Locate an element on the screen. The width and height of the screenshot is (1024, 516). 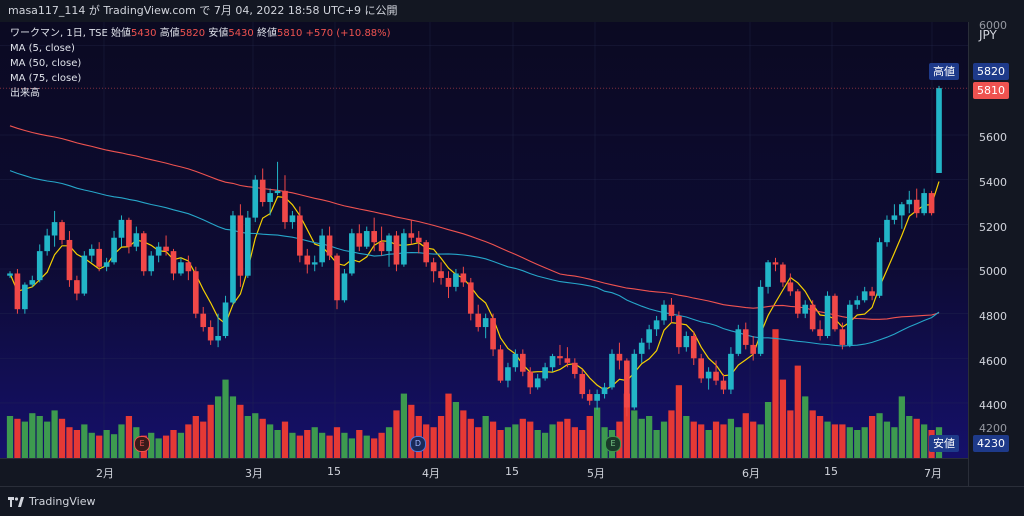
legend-volume: 出来高 is located at coordinates (25, 93).